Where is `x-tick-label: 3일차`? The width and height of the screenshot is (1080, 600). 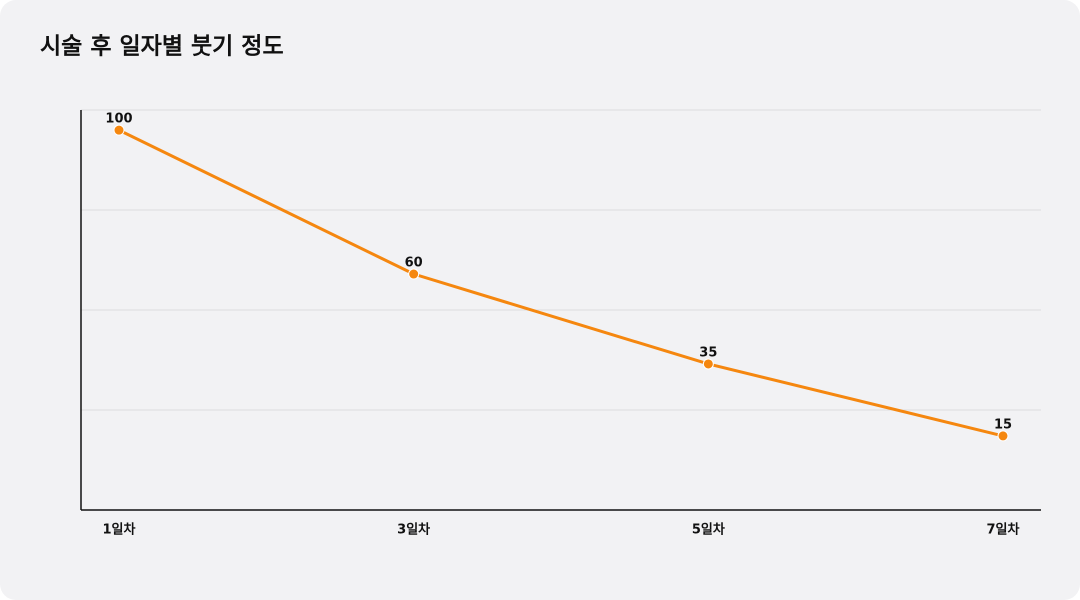
x-tick-label: 3일차 is located at coordinates (413, 530).